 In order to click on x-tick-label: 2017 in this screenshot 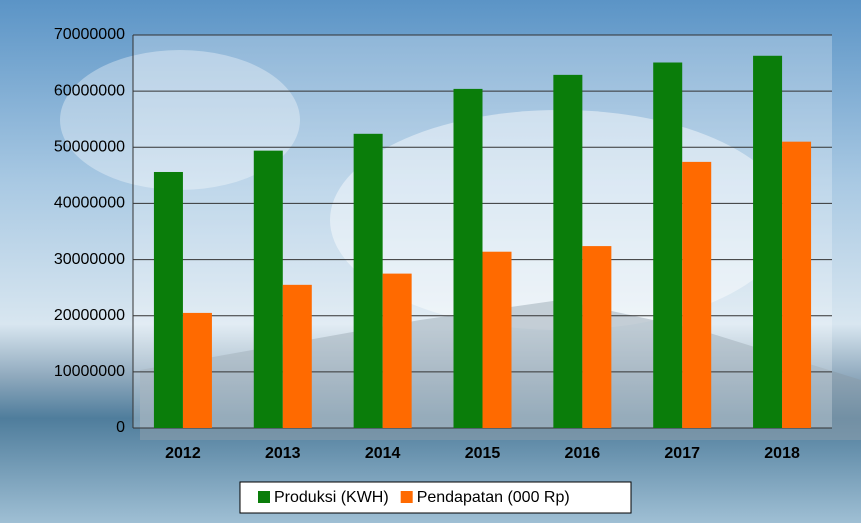, I will do `click(682, 453)`.